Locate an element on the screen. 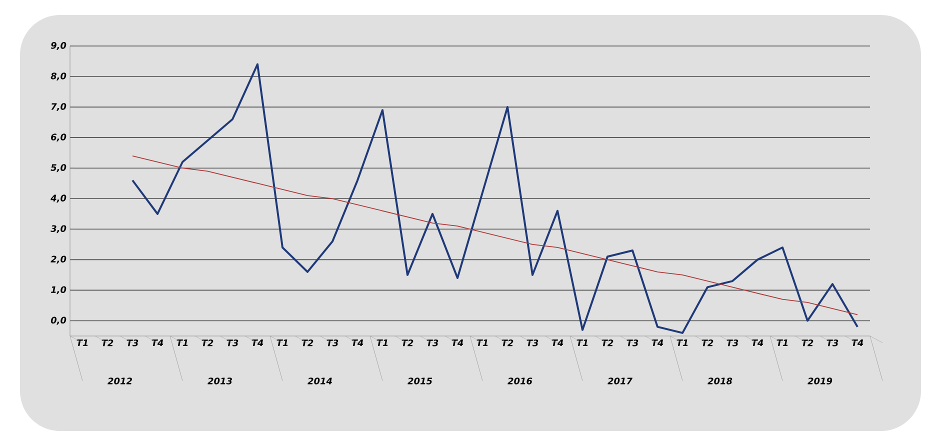 The width and height of the screenshot is (941, 446). y-tick-label: 1,0 is located at coordinates (58, 290).